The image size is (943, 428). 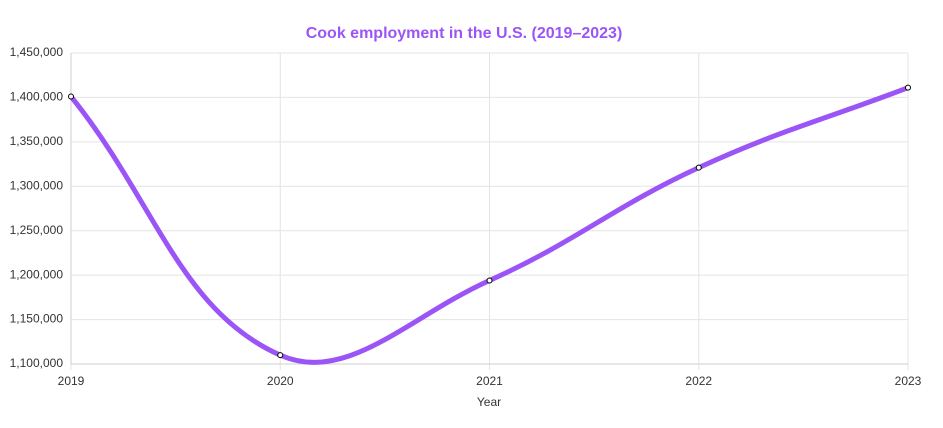 What do you see at coordinates (37, 52) in the screenshot?
I see `y-tick-label: 1,450,000` at bounding box center [37, 52].